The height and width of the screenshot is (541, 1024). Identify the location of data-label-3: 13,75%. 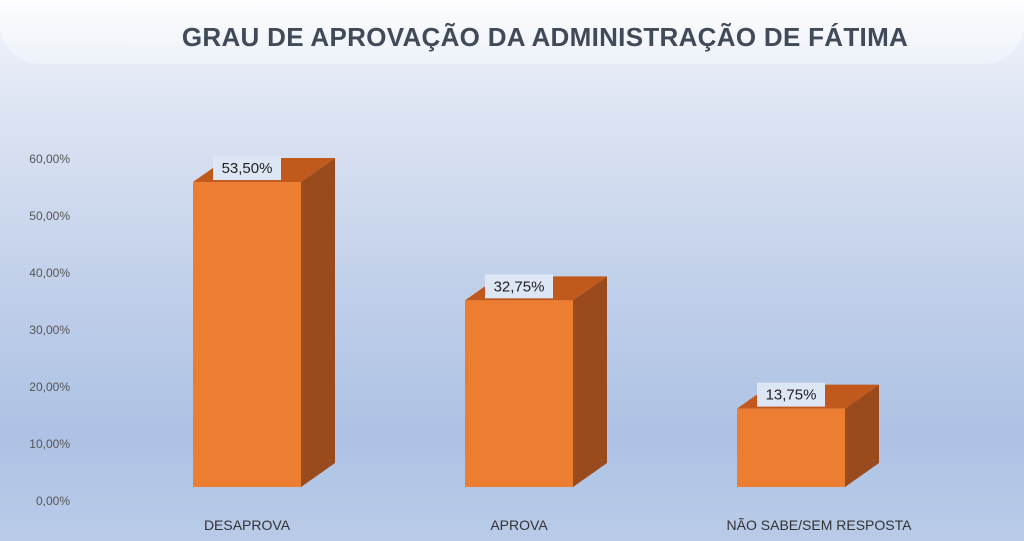
(791, 395).